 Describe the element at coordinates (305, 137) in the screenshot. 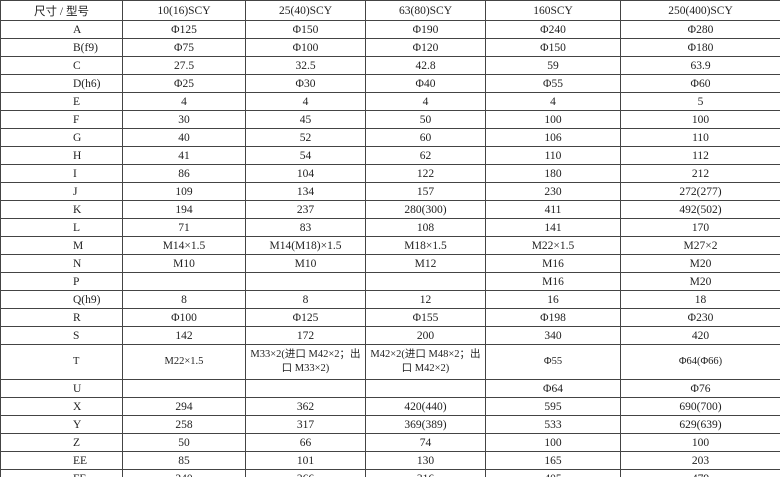

I see `table-cell: 52` at that location.